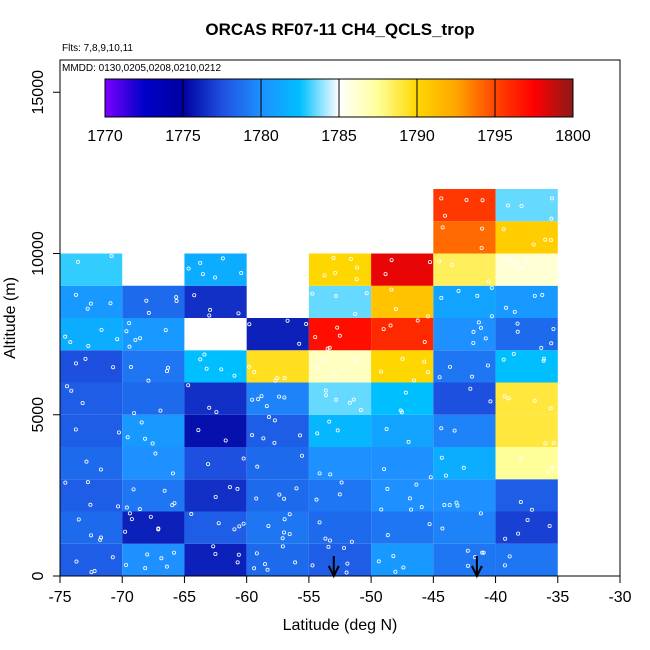 The image size is (650, 650). Describe the element at coordinates (45, 325) in the screenshot. I see `y-axis: 0 5000 10000 15000` at that location.